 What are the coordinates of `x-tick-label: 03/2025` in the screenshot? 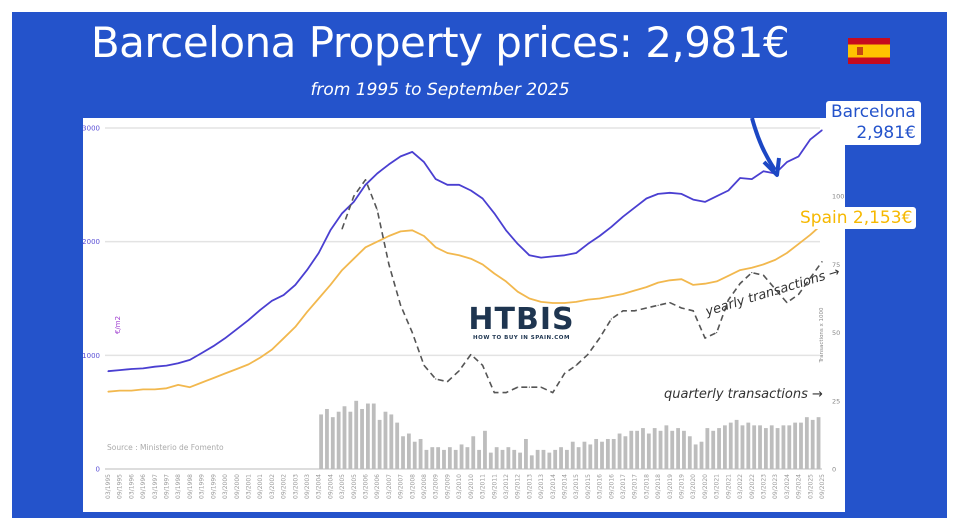 It's located at (810, 486).